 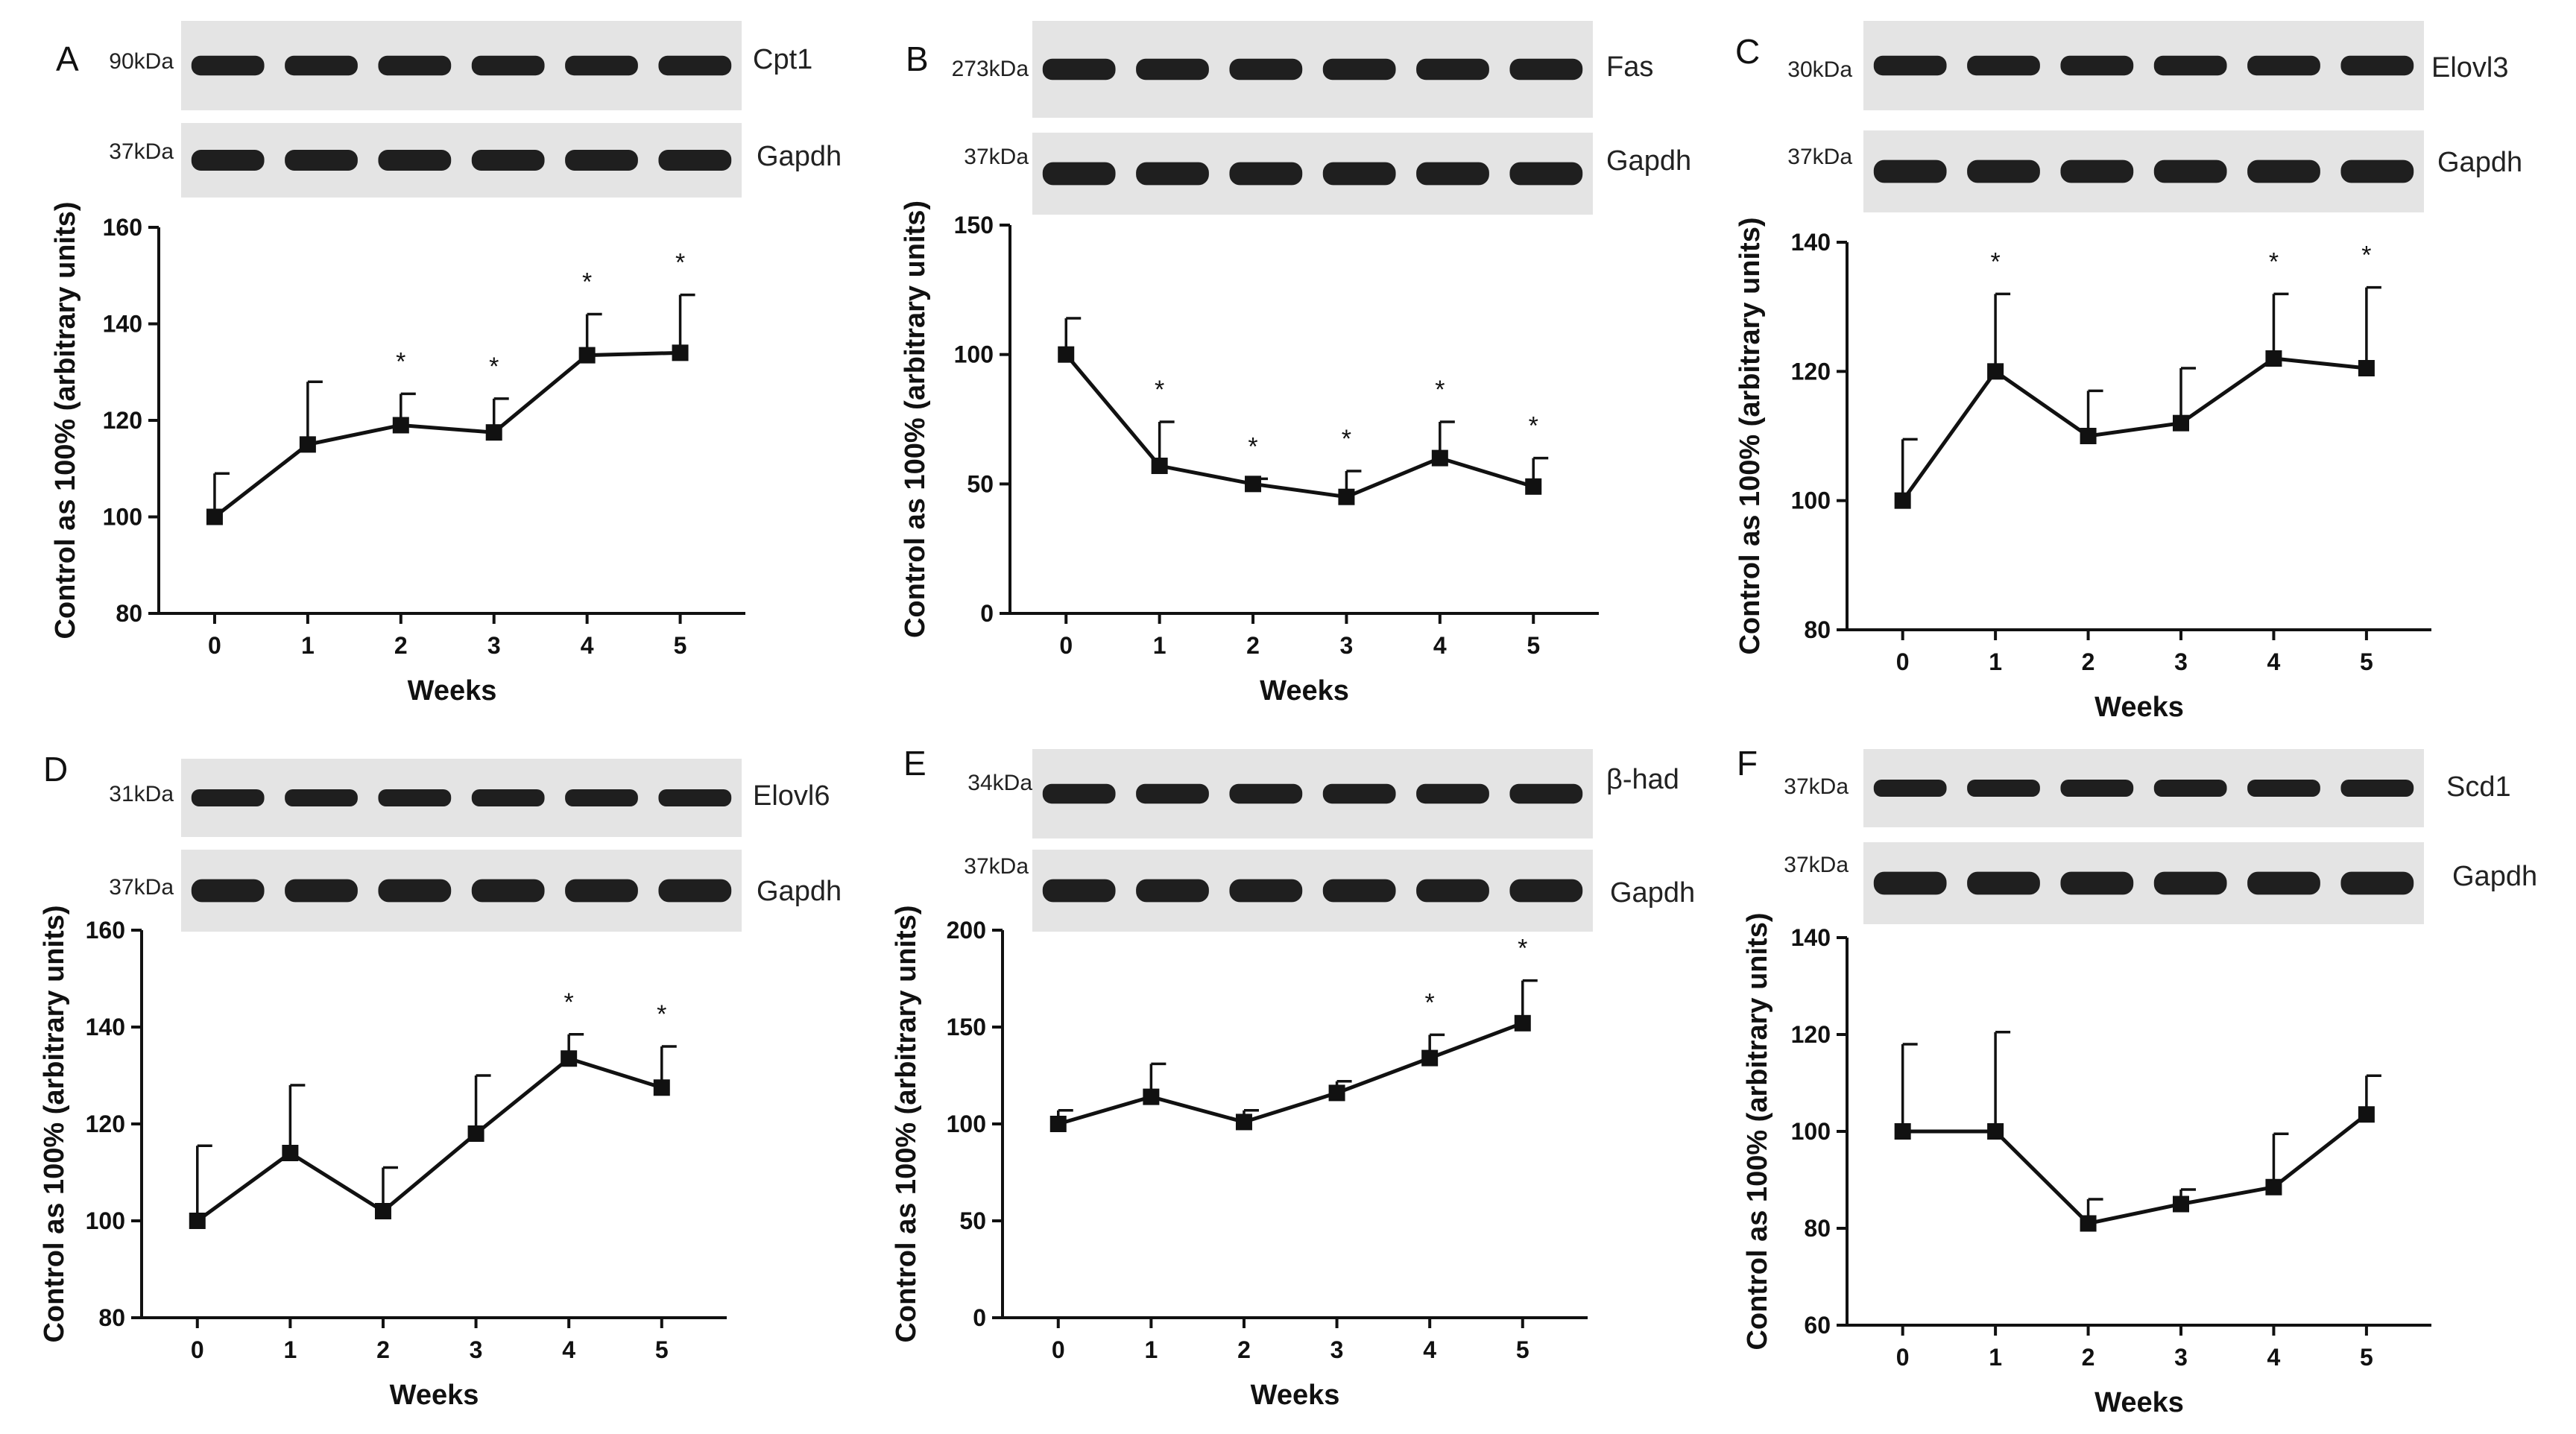 What do you see at coordinates (1295, 1395) in the screenshot?
I see `x-axis-title: Weeks` at bounding box center [1295, 1395].